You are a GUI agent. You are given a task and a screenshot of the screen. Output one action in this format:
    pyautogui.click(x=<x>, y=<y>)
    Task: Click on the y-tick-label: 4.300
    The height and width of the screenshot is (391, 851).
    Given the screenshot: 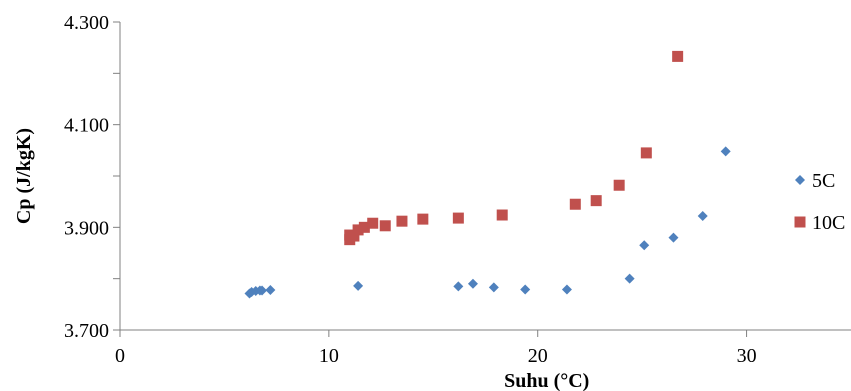 What is the action you would take?
    pyautogui.click(x=86, y=23)
    